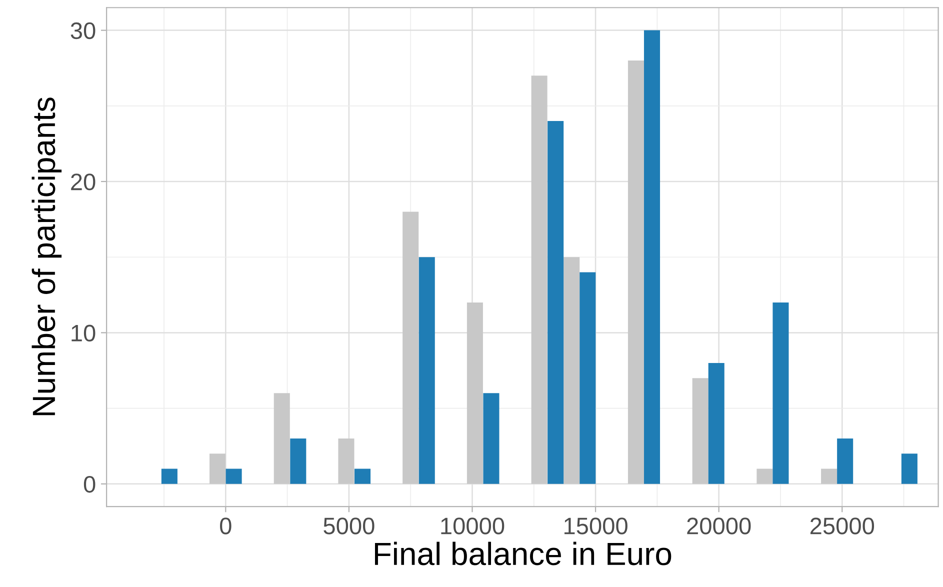 The image size is (943, 587). Describe the element at coordinates (719, 526) in the screenshot. I see `x-tick-label: 20000` at that location.